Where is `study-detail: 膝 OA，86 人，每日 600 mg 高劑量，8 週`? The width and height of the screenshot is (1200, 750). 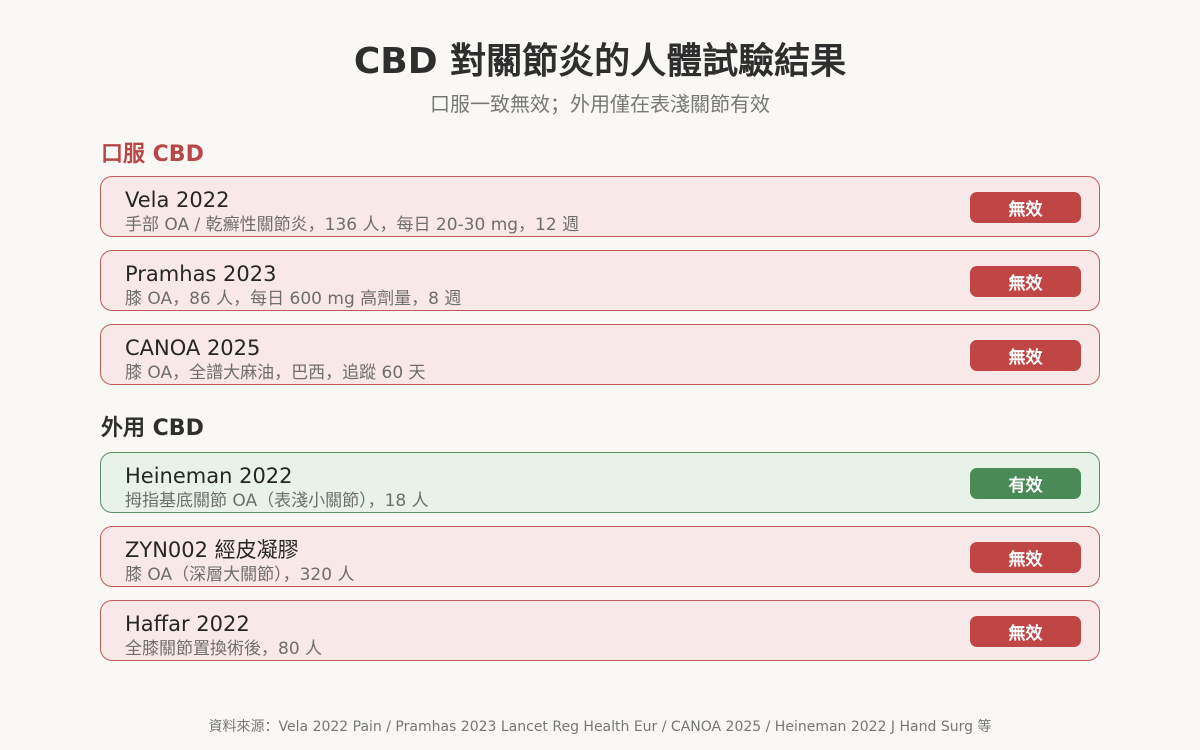 study-detail: 膝 OA，86 人，每日 600 mg 高劑量，8 週 is located at coordinates (293, 299).